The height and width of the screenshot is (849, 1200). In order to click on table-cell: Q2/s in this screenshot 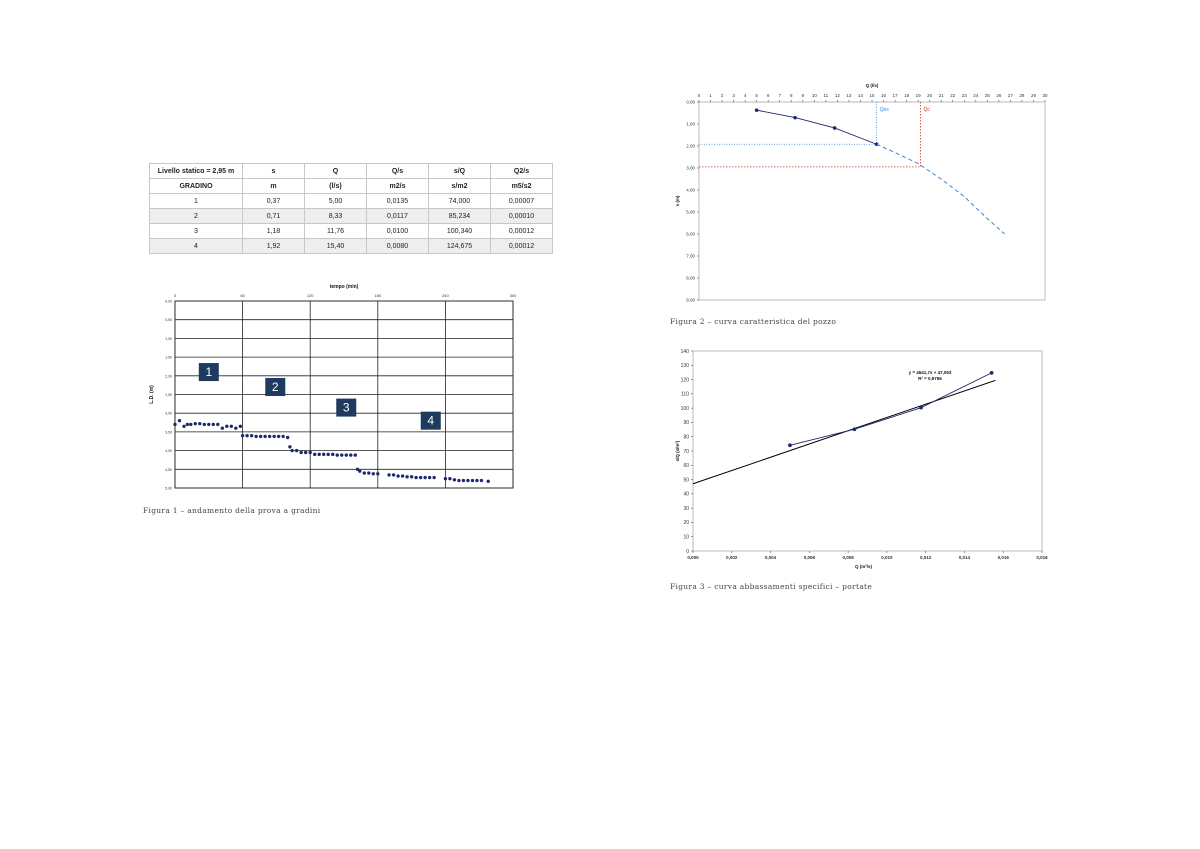, I will do `click(521, 171)`.